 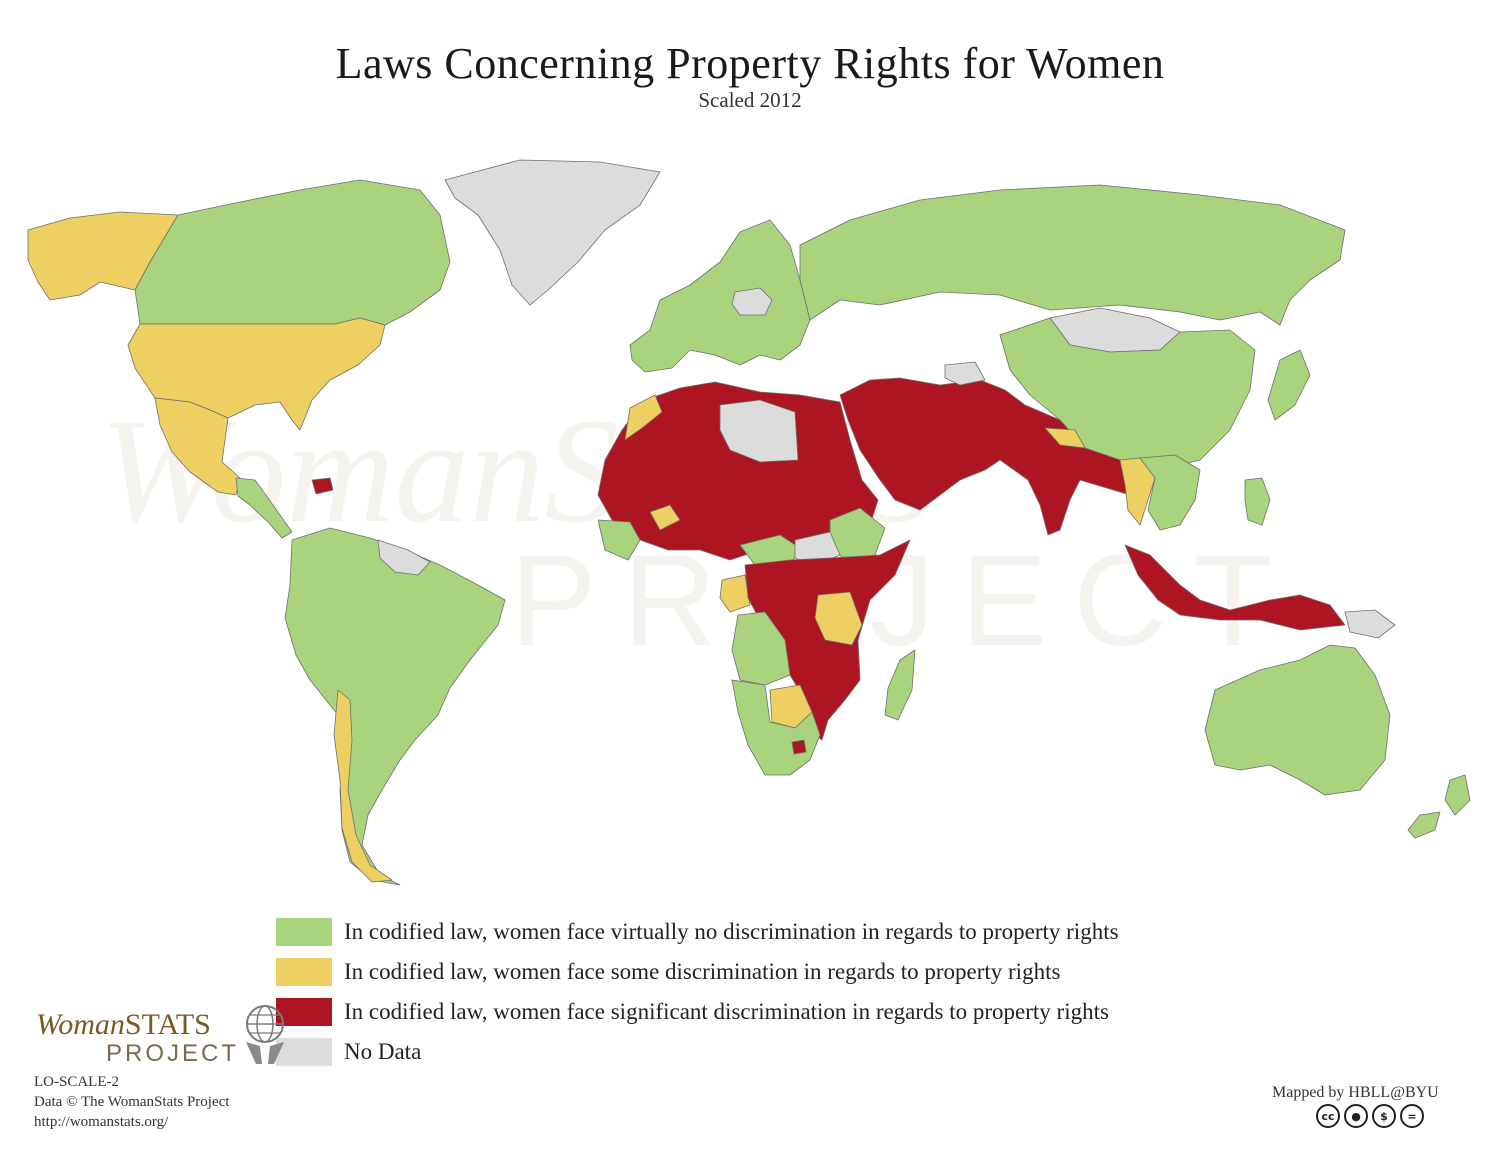 What do you see at coordinates (697, 1052) in the screenshot?
I see `legend-item-nodata: No Data` at bounding box center [697, 1052].